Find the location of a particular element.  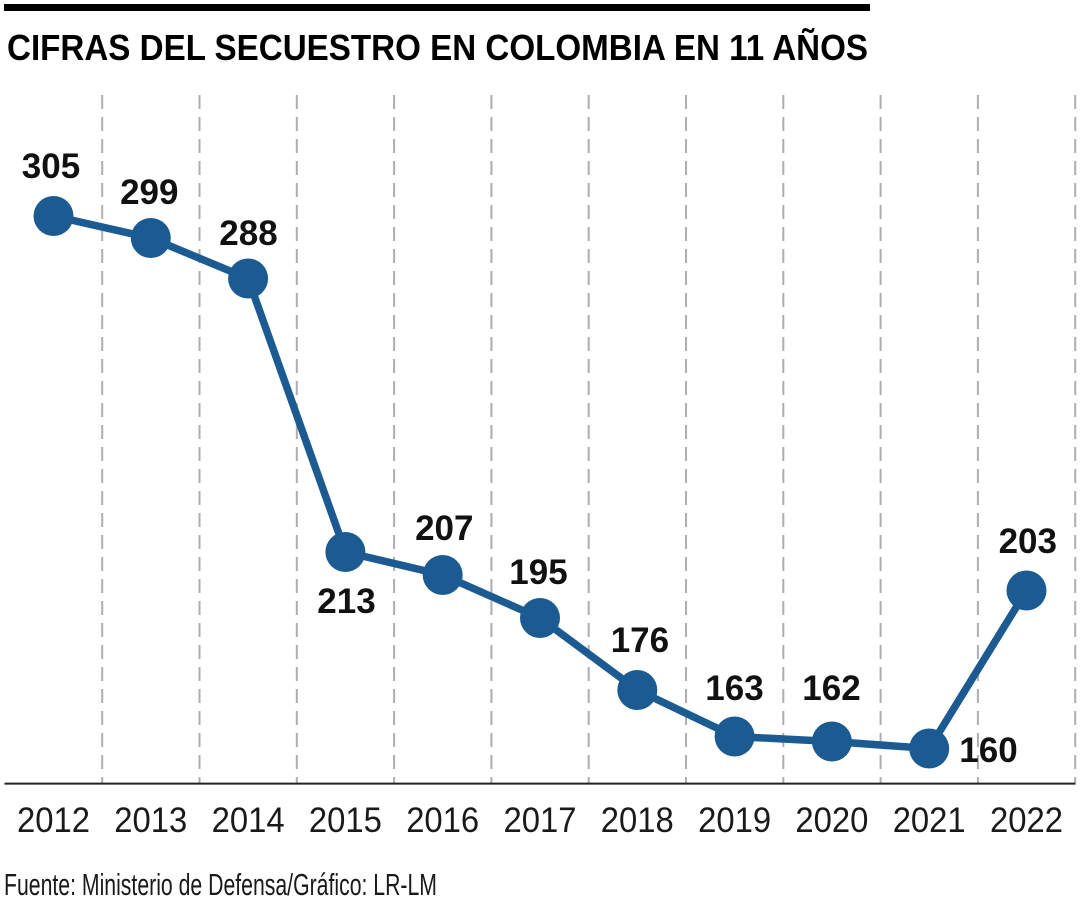

svg-text: 162 is located at coordinates (831, 688).